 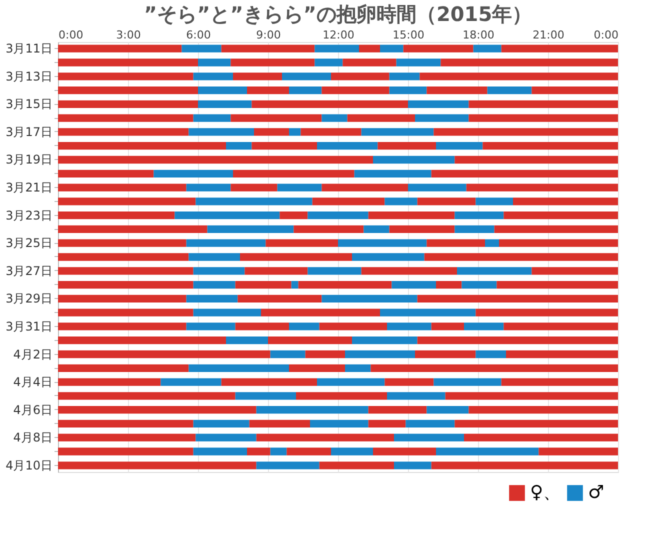 I want to click on y-tick-label: 3月29日, so click(x=29, y=299).